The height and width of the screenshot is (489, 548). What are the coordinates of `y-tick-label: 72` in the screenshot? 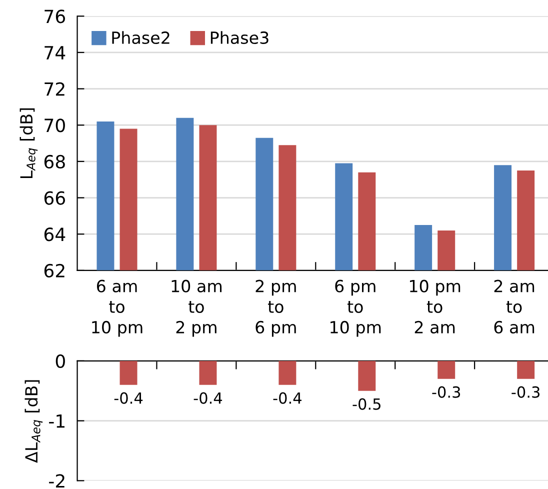 It's located at (54, 89).